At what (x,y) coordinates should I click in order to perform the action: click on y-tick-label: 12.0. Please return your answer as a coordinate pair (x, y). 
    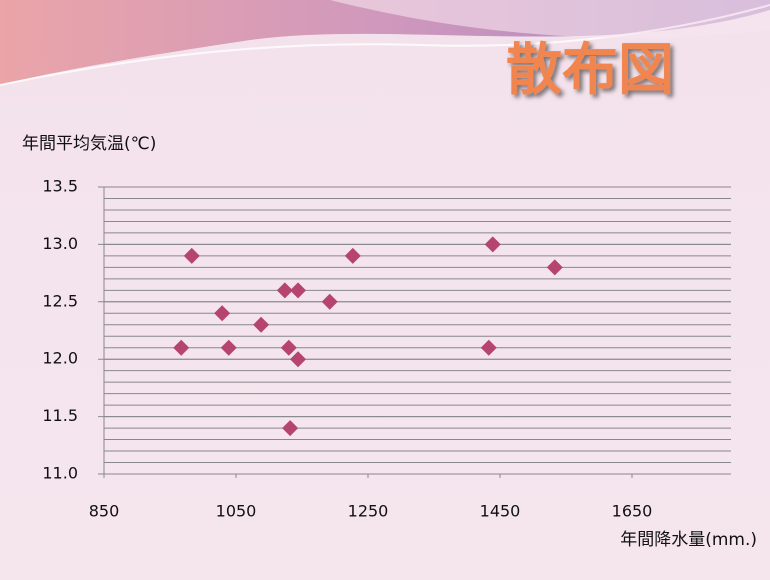
    Looking at the image, I should click on (60, 358).